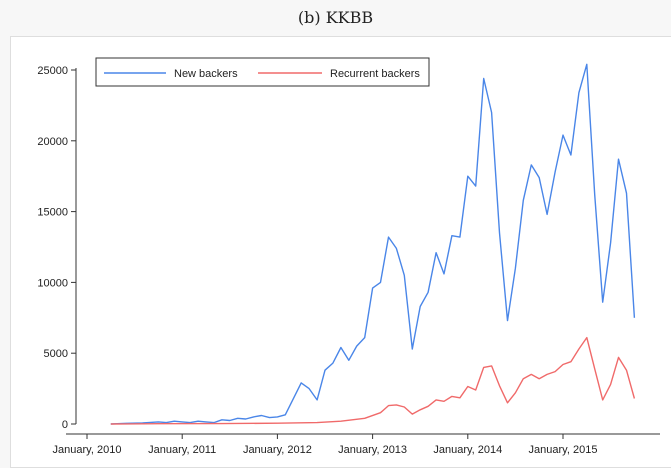 The width and height of the screenshot is (671, 468). I want to click on figure-caption: (b) KKBB, so click(335, 17).